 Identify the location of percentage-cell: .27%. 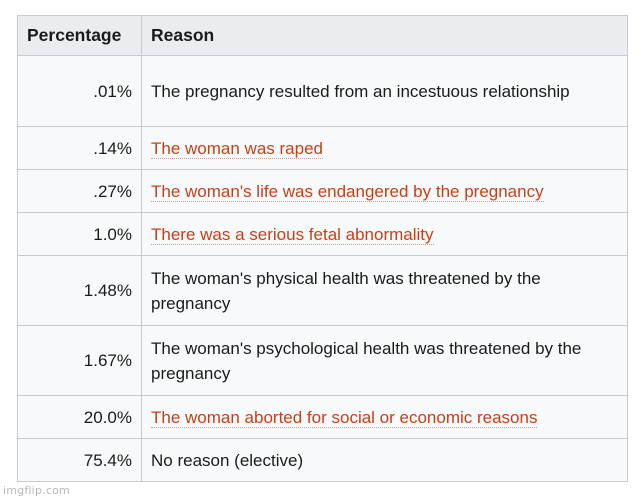
(79, 191).